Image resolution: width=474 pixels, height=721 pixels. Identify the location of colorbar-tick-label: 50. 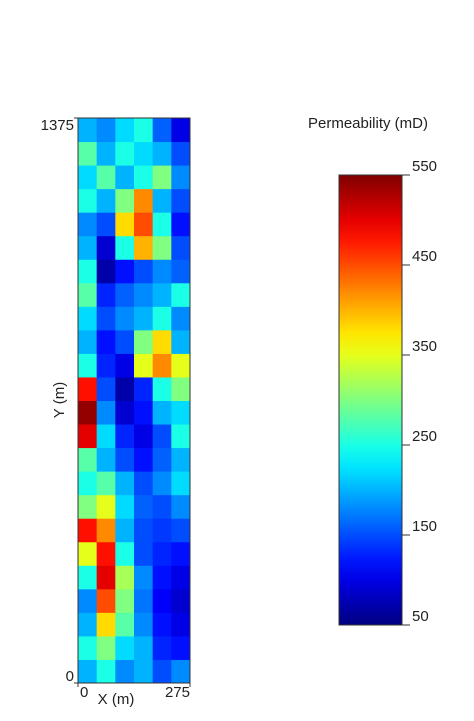
(420, 616).